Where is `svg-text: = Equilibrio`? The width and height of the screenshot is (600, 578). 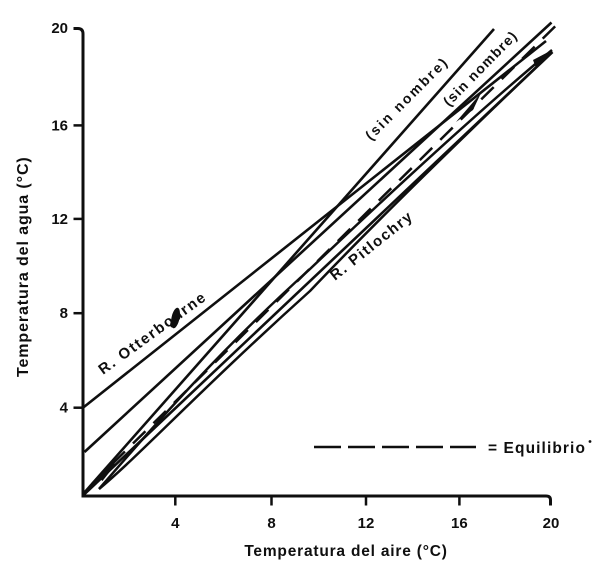
svg-text: = Equilibrio is located at coordinates (537, 448).